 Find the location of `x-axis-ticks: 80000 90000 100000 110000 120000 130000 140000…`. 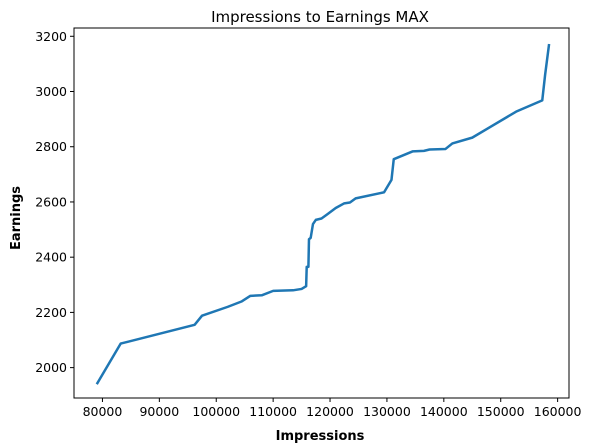

x-axis-ticks: 80000 90000 100000 110000 120000 130000 140000… is located at coordinates (332, 408).